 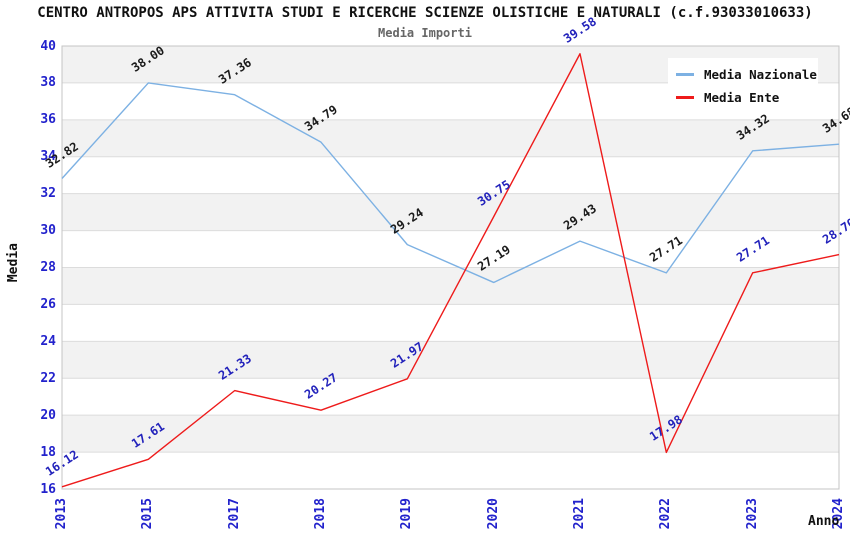 I want to click on y-tick-label: 38, so click(x=48, y=83).